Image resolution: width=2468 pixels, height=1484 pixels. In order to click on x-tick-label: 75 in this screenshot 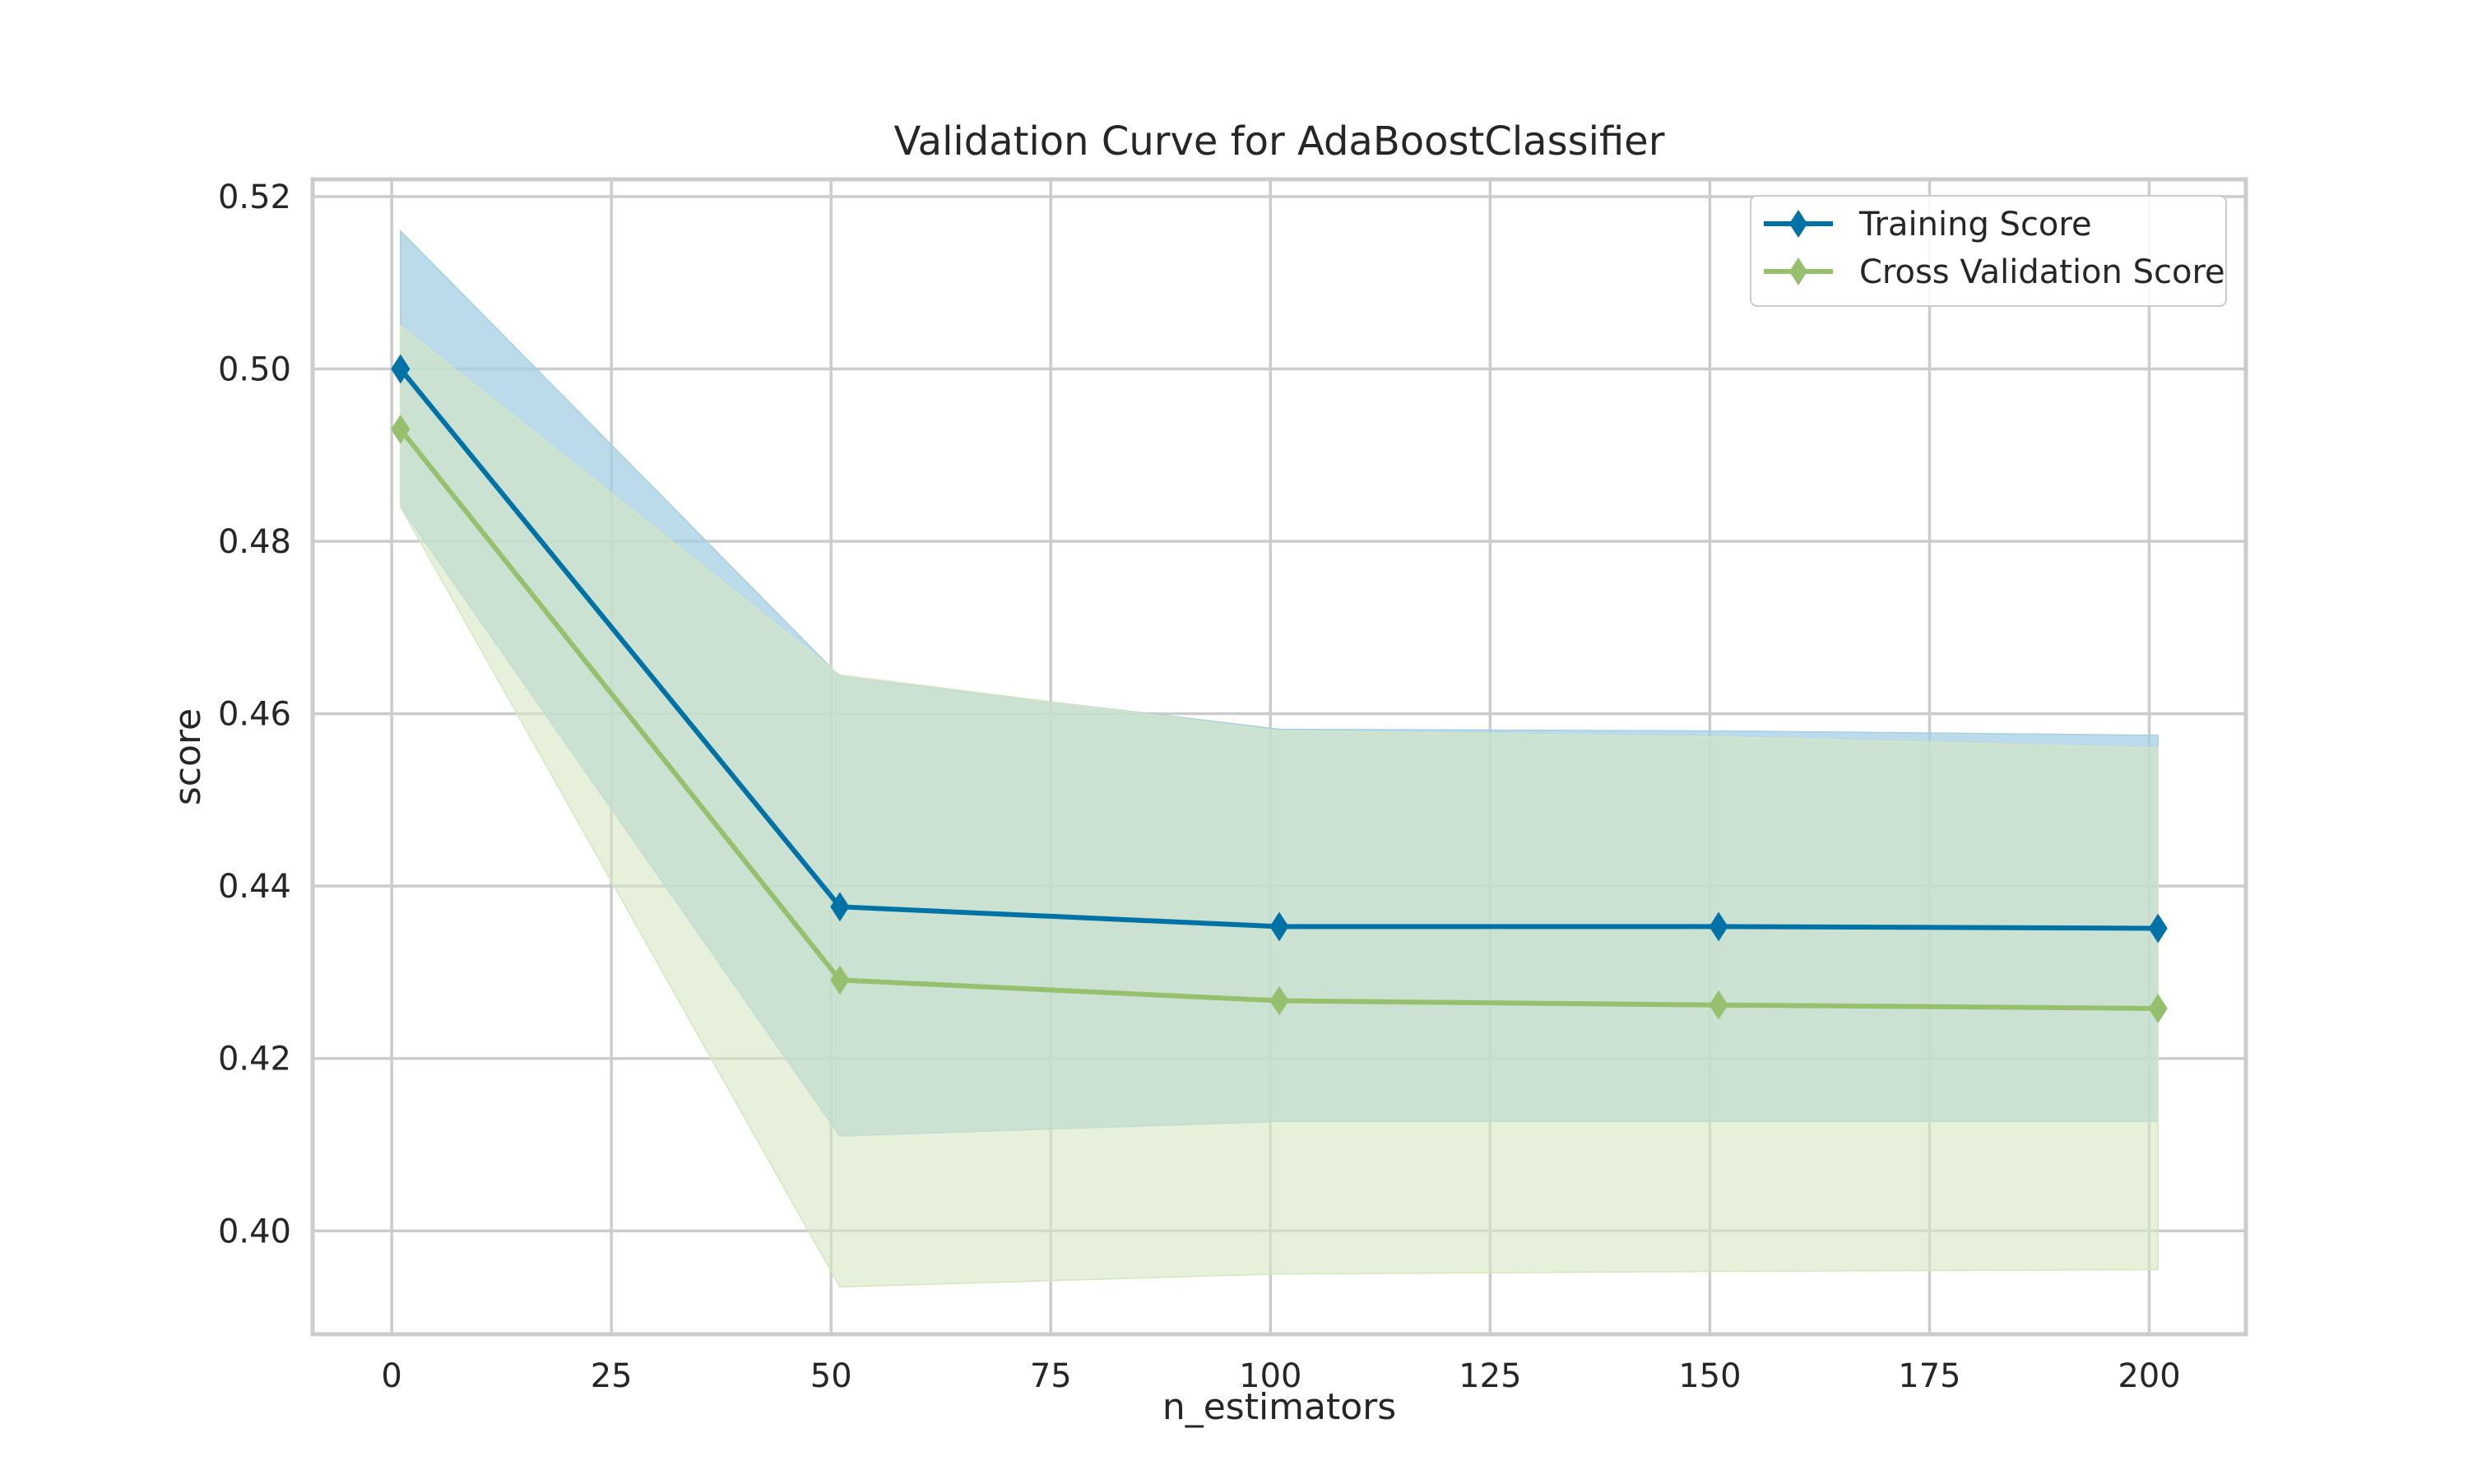, I will do `click(1051, 1376)`.